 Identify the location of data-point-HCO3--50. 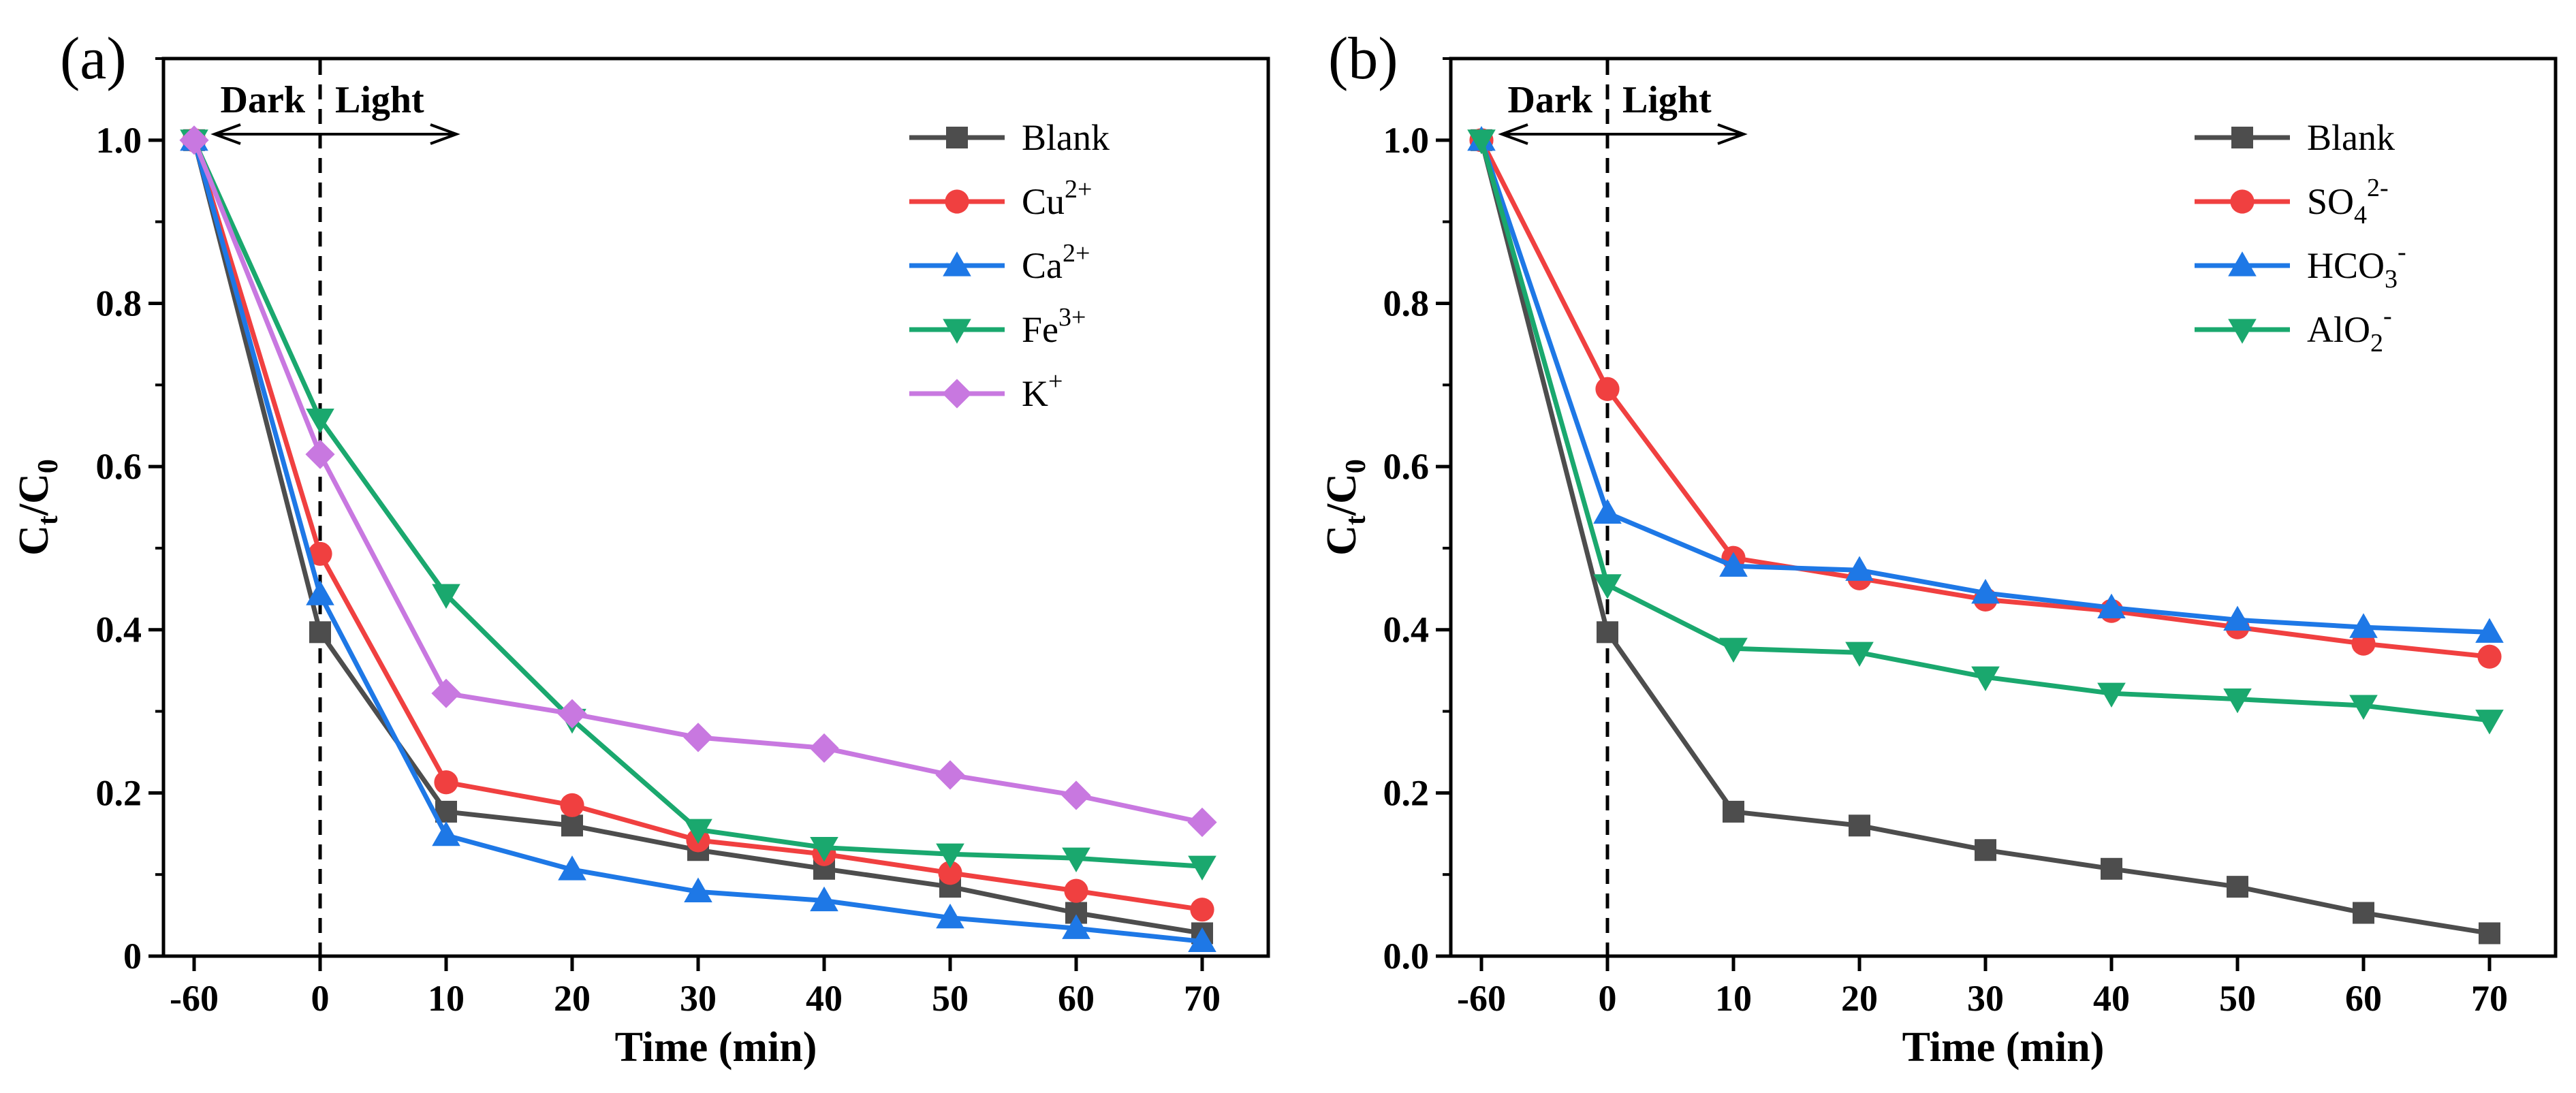
(2237, 618).